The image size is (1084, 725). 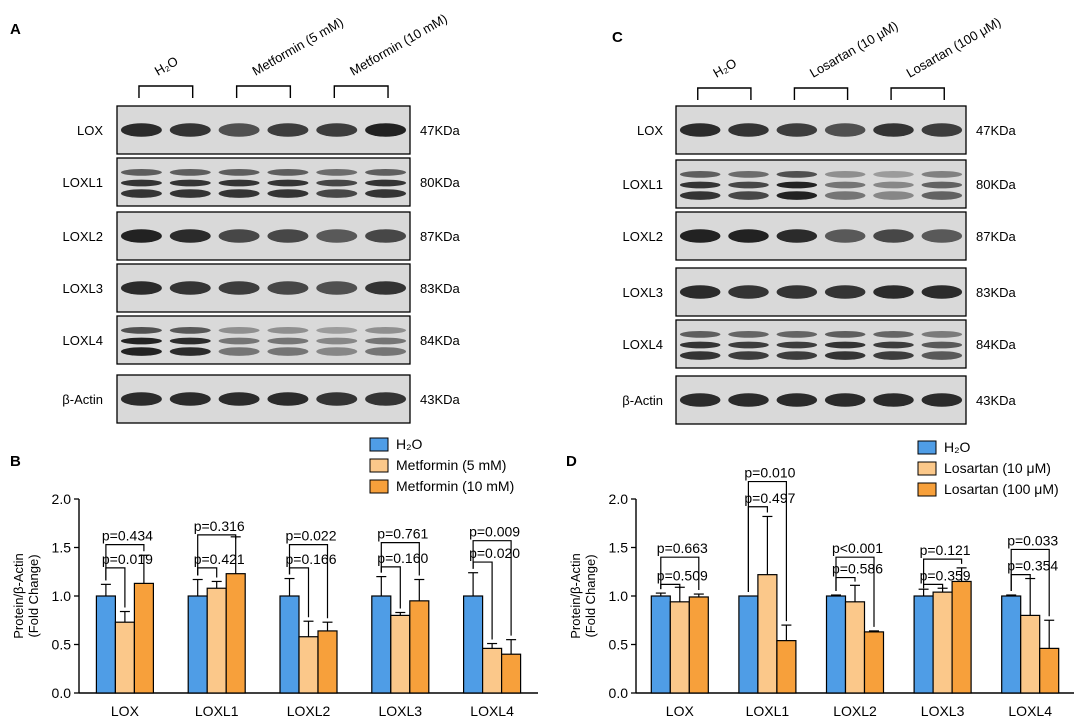 I want to click on y-tick-label: 1.0, so click(x=619, y=596).